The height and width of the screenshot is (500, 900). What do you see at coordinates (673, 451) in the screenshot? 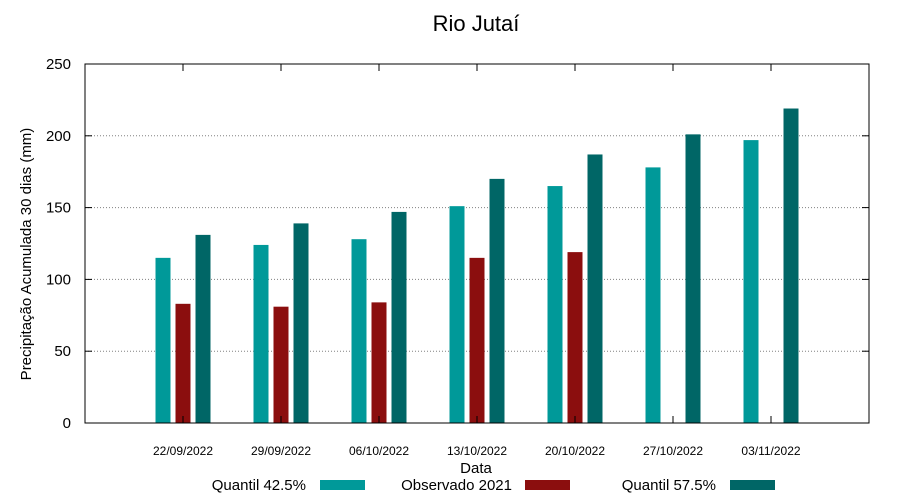
I see `x-tick-label: 27/10/2022` at bounding box center [673, 451].